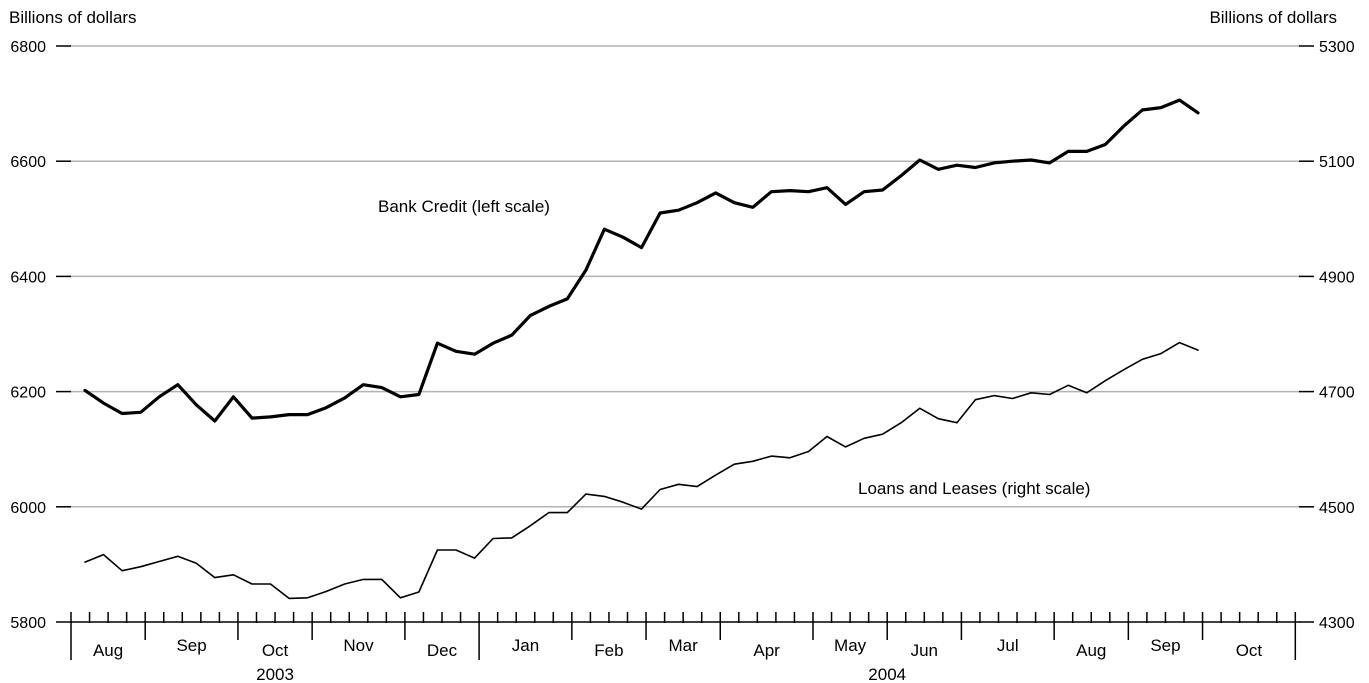  What do you see at coordinates (28, 277) in the screenshot?
I see `left-tick-label: 6400` at bounding box center [28, 277].